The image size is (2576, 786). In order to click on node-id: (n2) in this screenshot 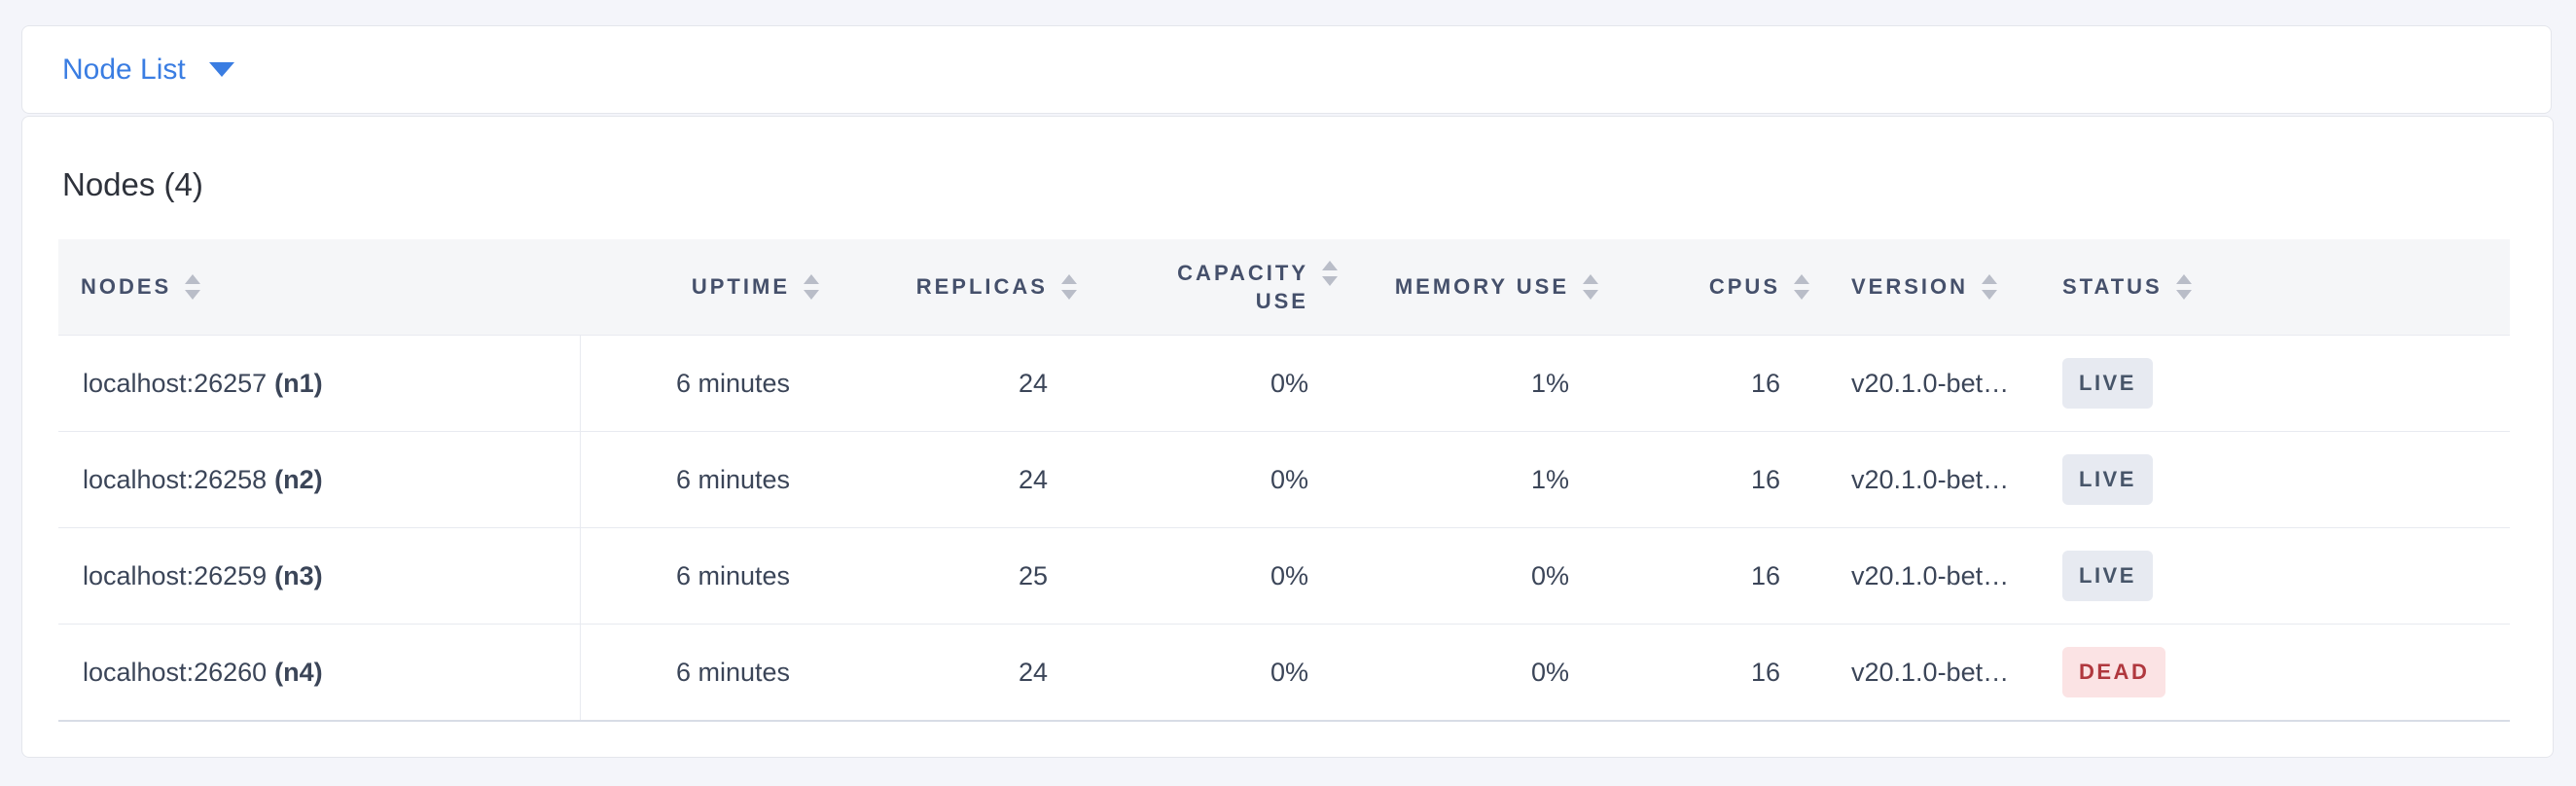, I will do `click(298, 479)`.